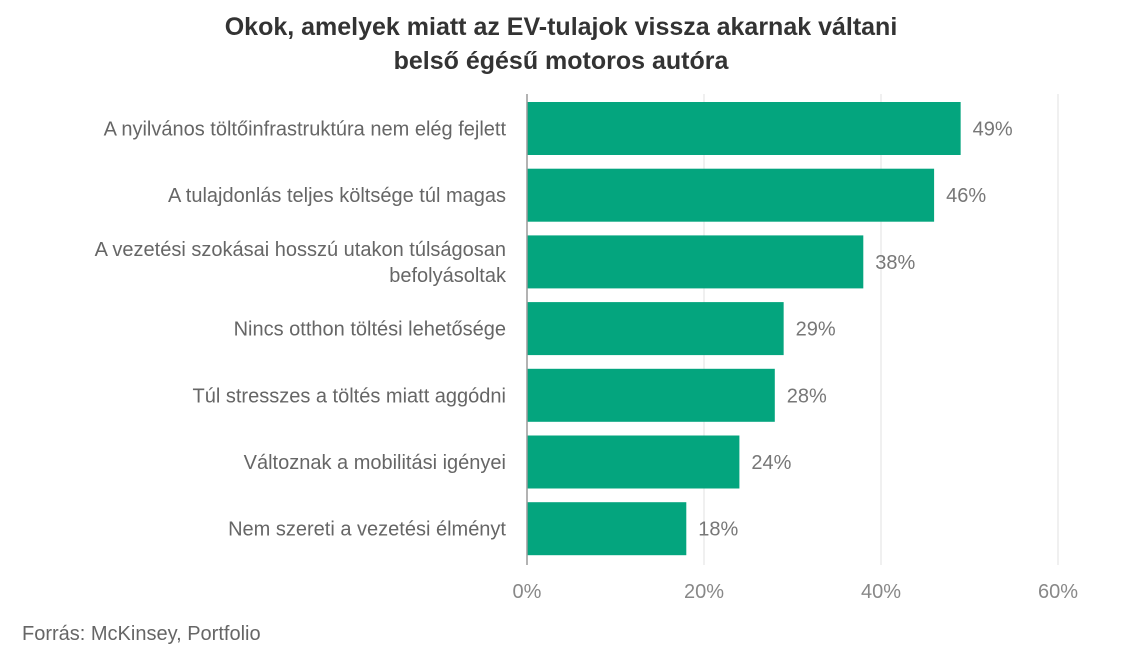  Describe the element at coordinates (816, 330) in the screenshot. I see `value-label: 29%` at that location.